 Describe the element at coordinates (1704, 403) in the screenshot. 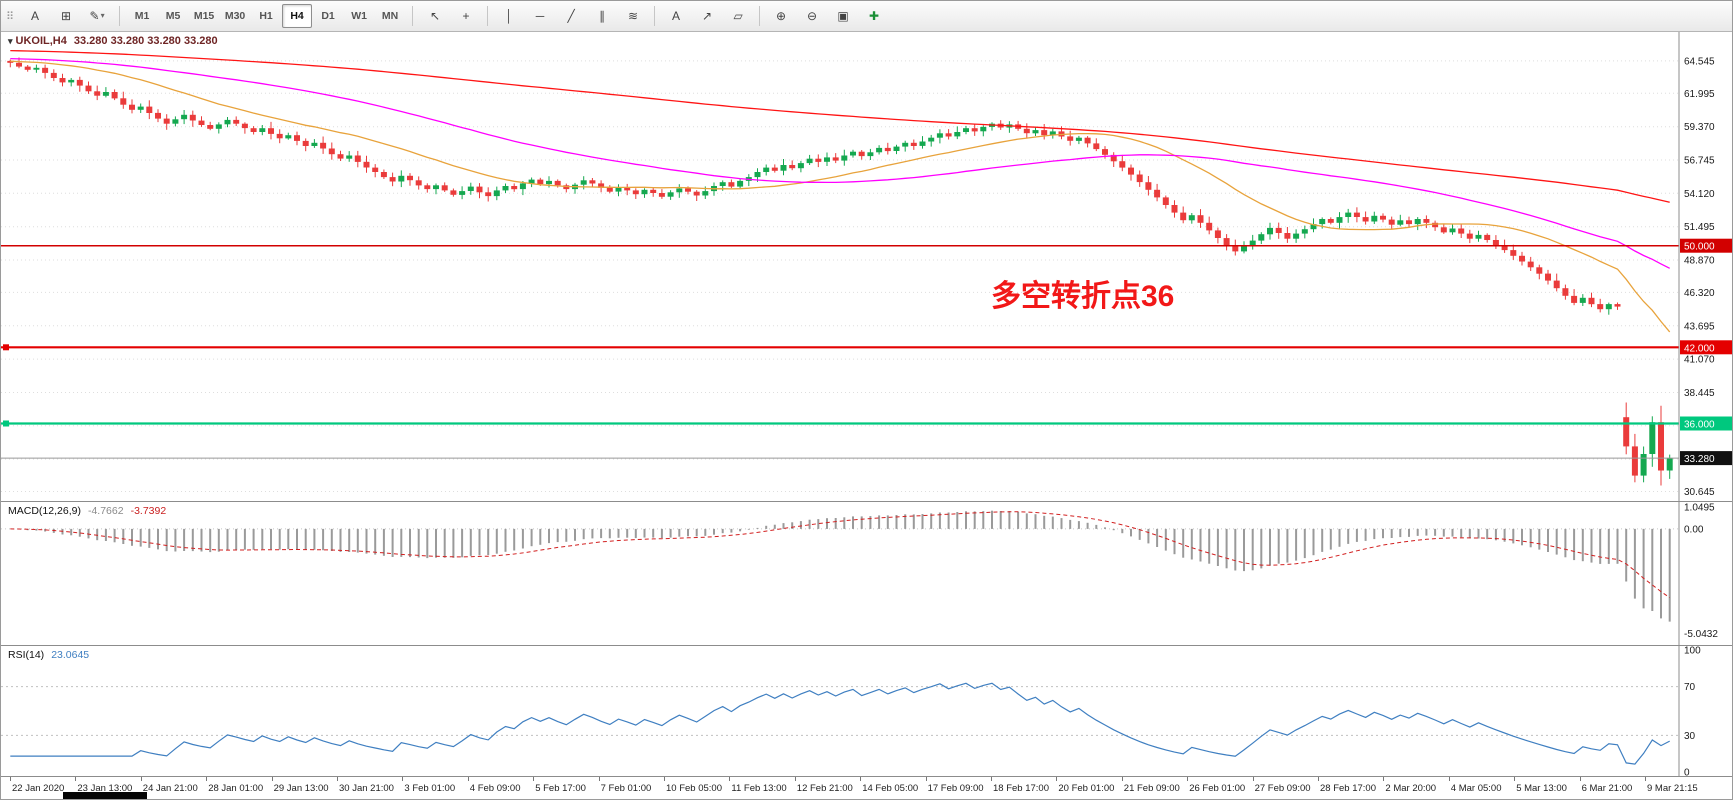

I see `price-axis` at that location.